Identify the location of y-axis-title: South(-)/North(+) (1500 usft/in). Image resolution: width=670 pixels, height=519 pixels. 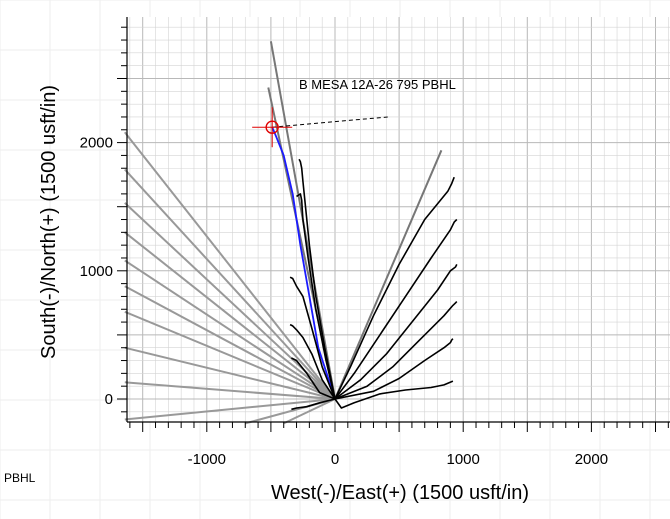
(49, 222).